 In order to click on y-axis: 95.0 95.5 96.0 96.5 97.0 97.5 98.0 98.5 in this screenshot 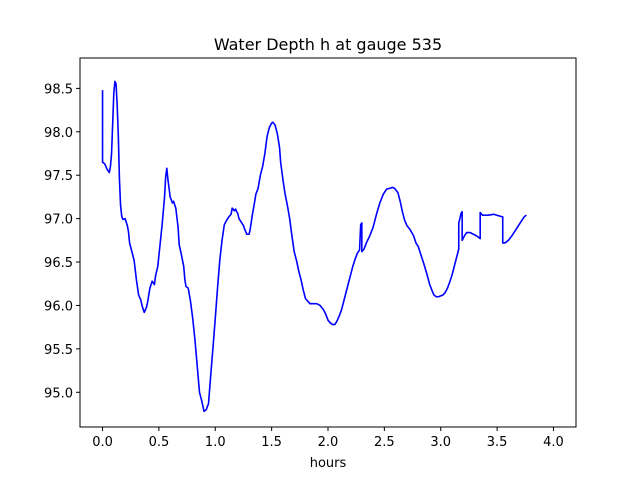, I will do `click(62, 241)`.